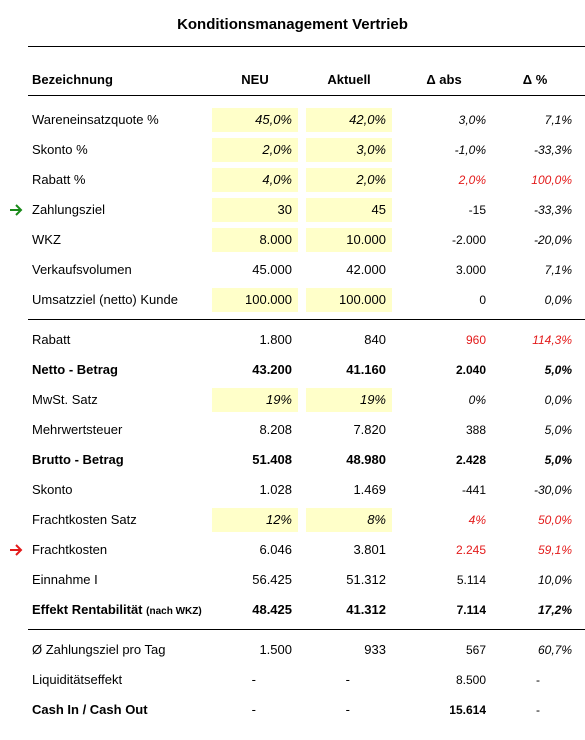 The height and width of the screenshot is (740, 585). I want to click on input-aktuell: 45, so click(349, 210).